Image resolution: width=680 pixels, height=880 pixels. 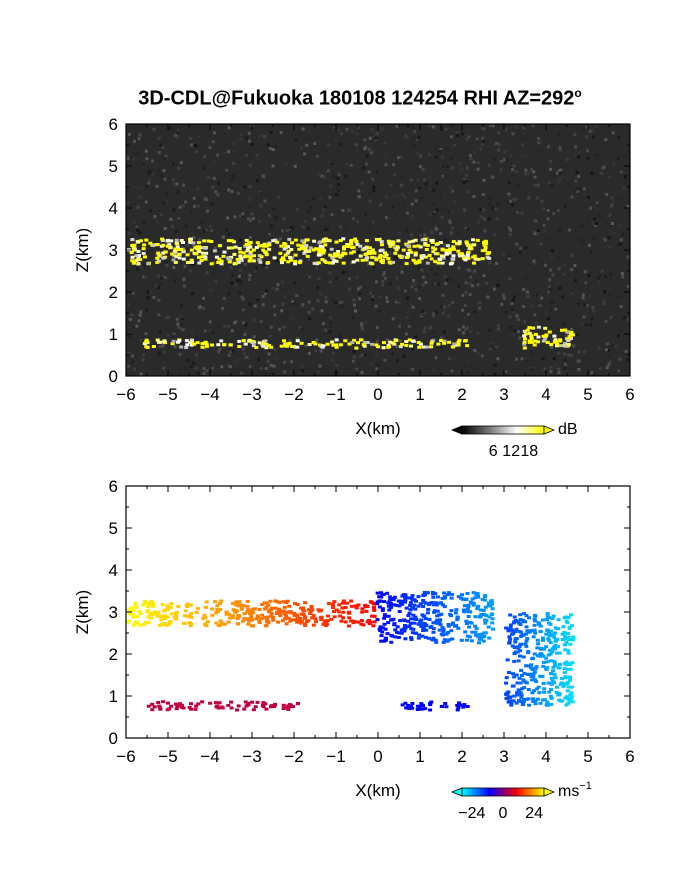 What do you see at coordinates (545, 394) in the screenshot?
I see `x-tick-label: 4` at bounding box center [545, 394].